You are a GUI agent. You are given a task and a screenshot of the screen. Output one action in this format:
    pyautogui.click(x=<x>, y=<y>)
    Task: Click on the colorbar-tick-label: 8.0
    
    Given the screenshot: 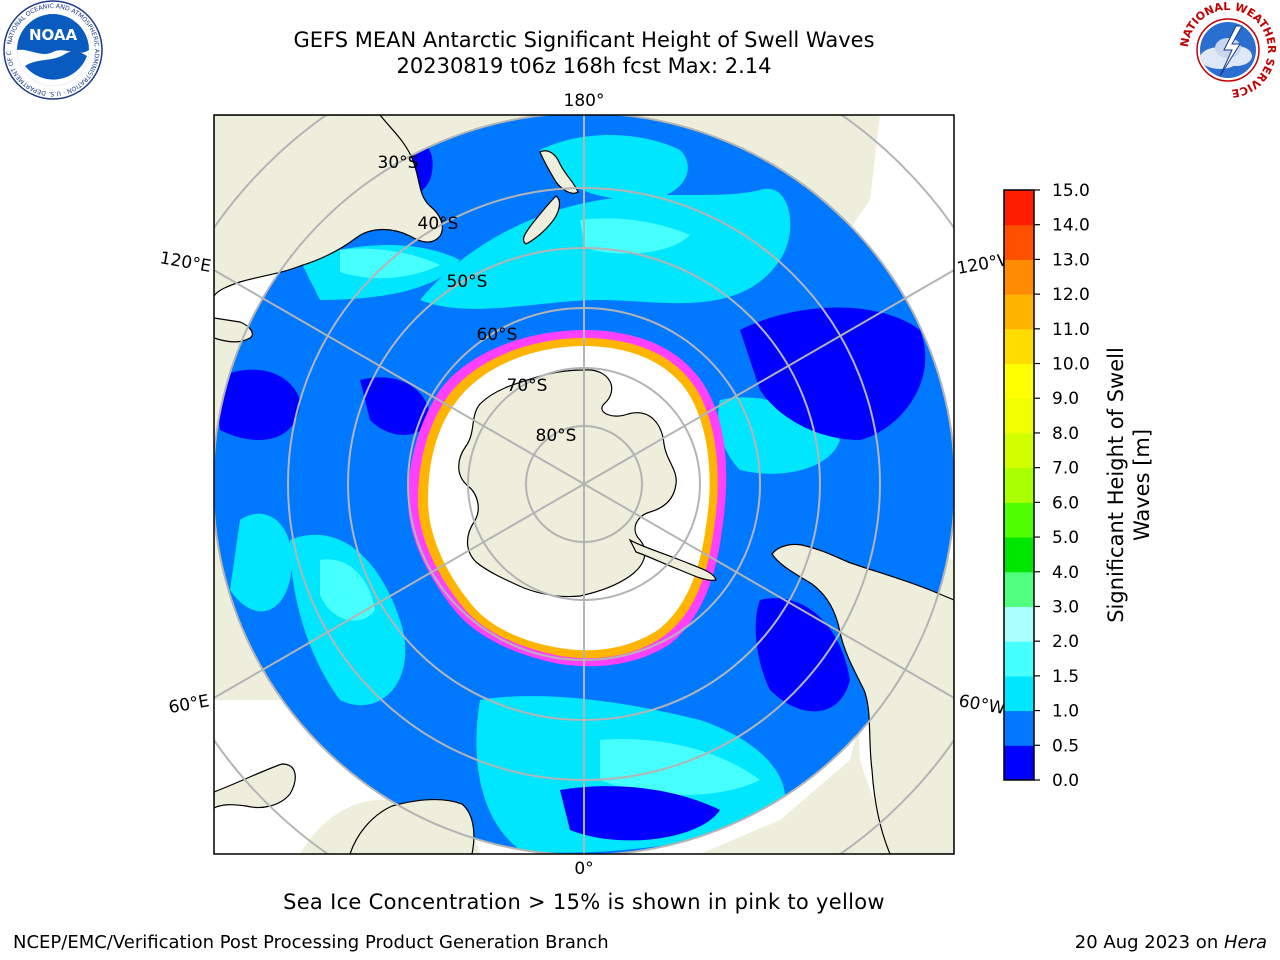 What is the action you would take?
    pyautogui.click(x=1065, y=434)
    